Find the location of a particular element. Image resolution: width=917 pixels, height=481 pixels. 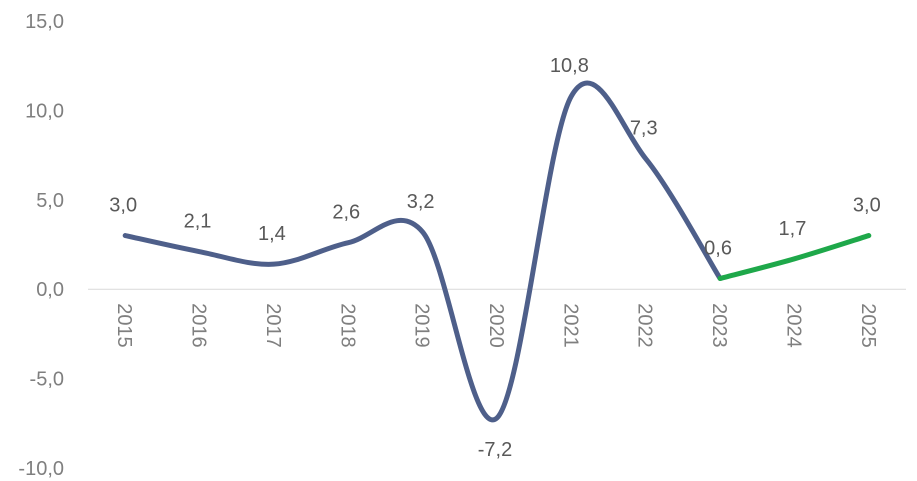

x-tick-label: 2018 is located at coordinates (347, 325).